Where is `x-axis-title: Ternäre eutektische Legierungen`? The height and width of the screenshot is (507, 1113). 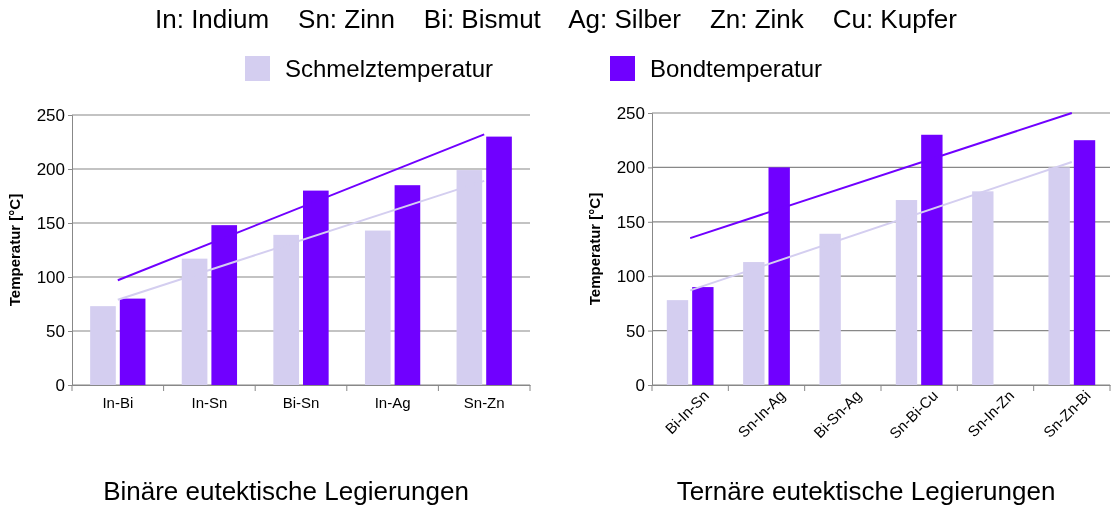
x-axis-title: Ternäre eutektische Legierungen is located at coordinates (866, 491).